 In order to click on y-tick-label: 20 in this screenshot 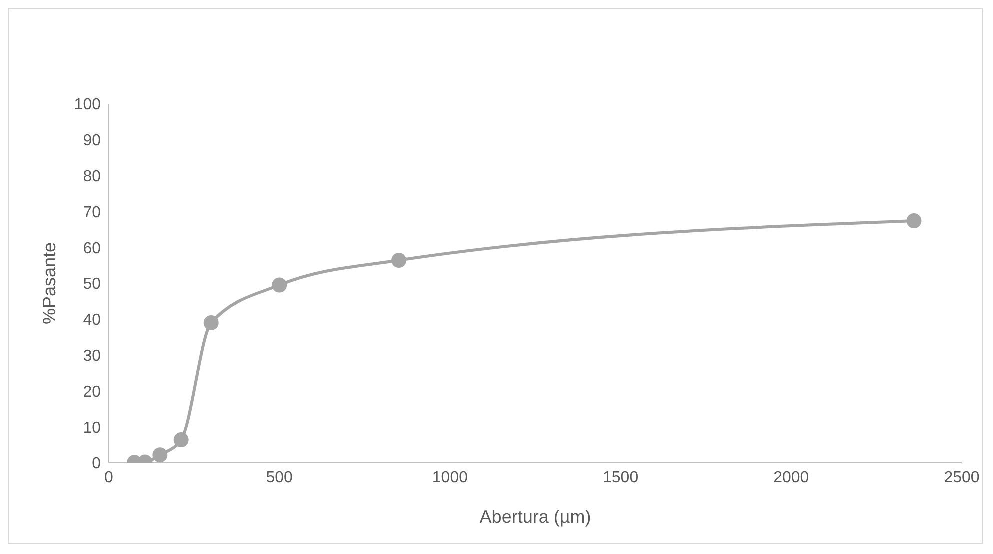, I will do `click(92, 392)`.